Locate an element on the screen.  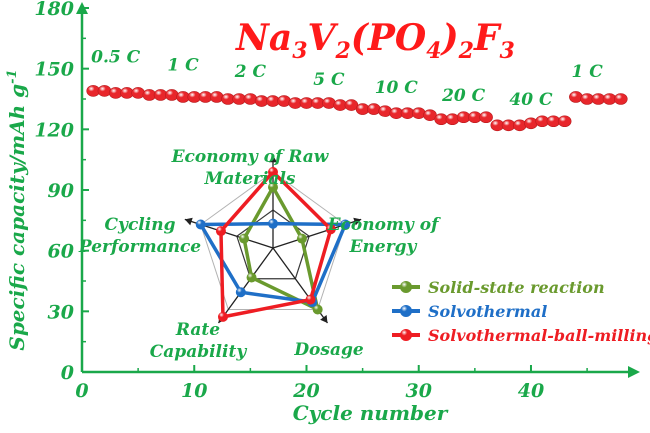
y-axis-label-text: Specific capacity/mAh g is located at coordinates (17, 217).